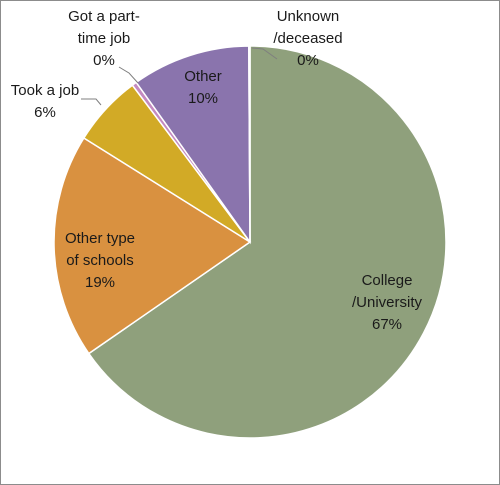  I want to click on slice-label-college-line1: College, so click(387, 280).